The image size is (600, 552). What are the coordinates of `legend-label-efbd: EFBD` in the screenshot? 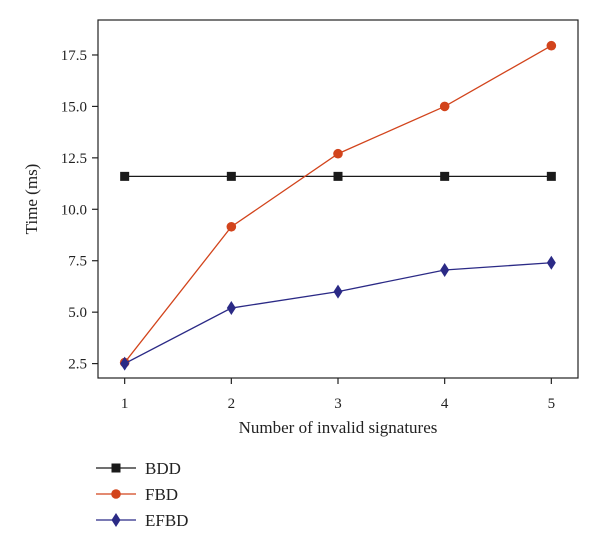 It's located at (166, 520).